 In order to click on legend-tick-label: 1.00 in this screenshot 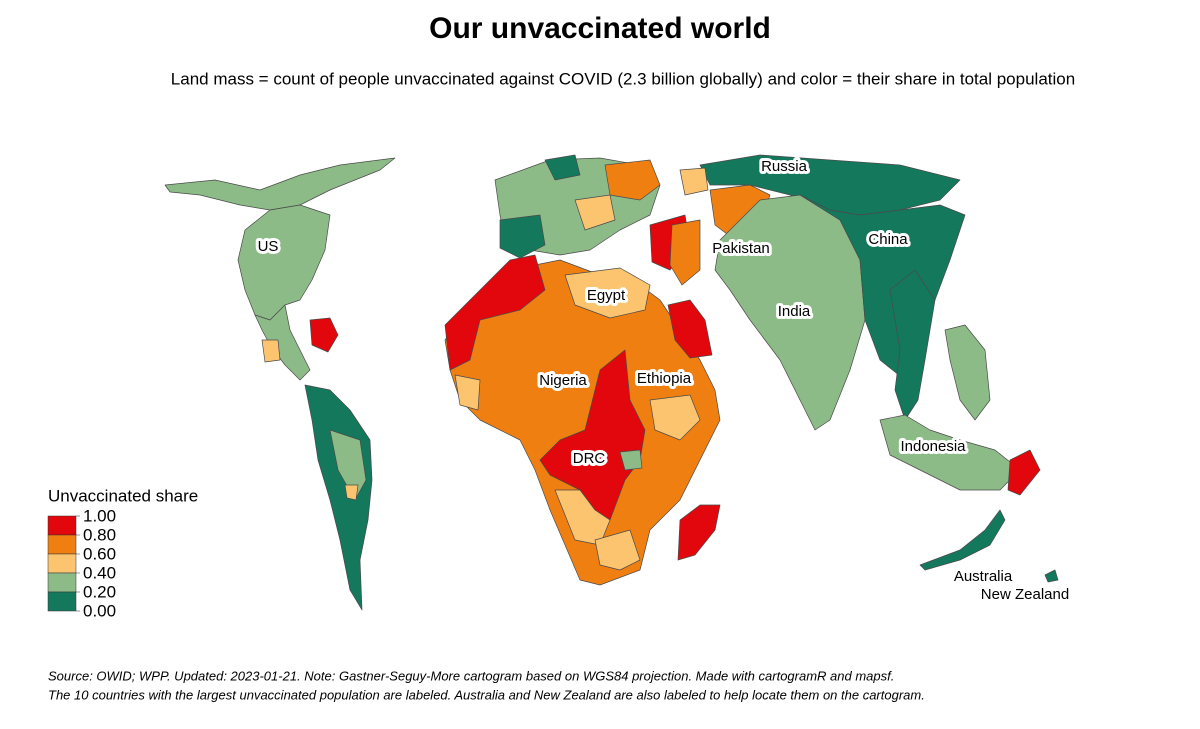, I will do `click(99, 515)`.